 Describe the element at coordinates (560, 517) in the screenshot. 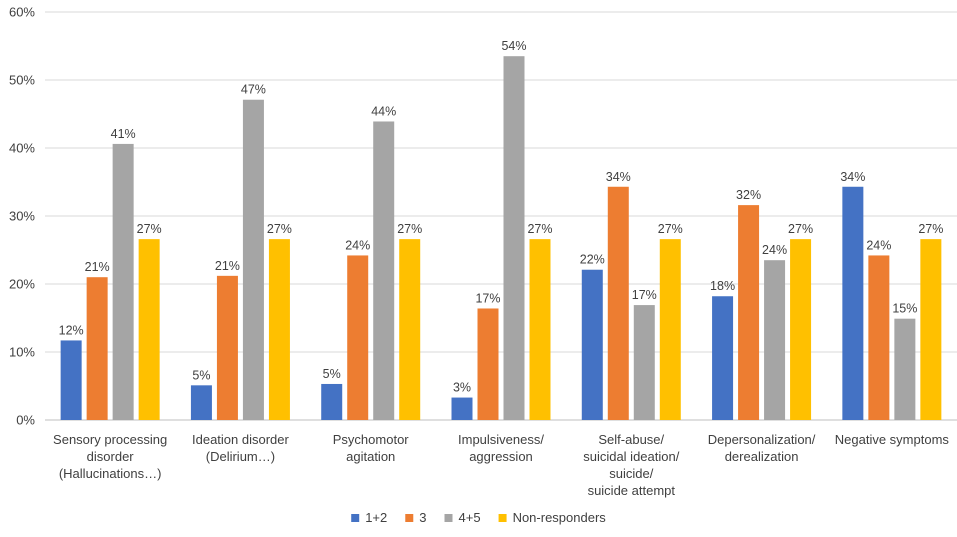

I see `legend-label: Non-responders` at that location.